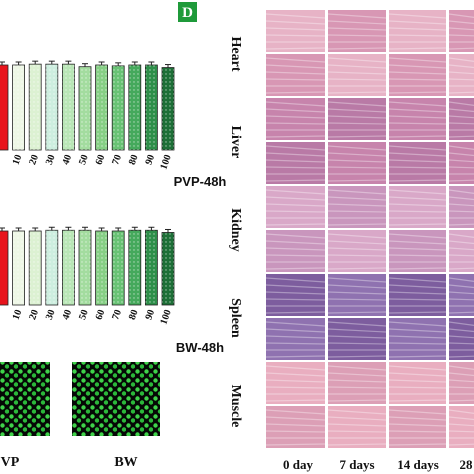 The height and width of the screenshot is (474, 474). I want to click on row-label: Heart, so click(235, 54).